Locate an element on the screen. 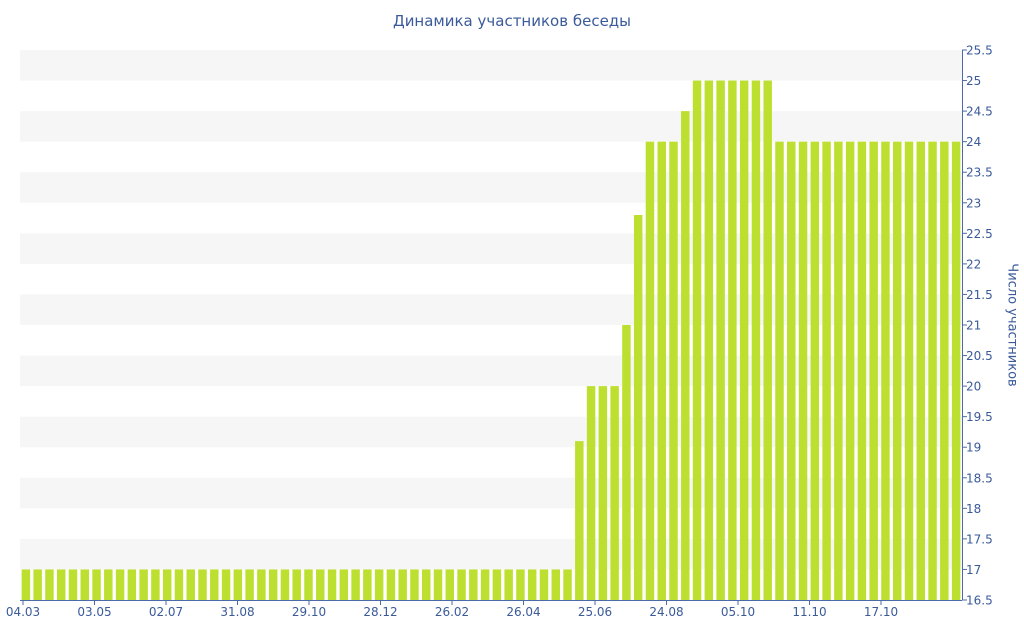 This screenshot has height=640, width=1024. y-tick-label: 21.5 is located at coordinates (979, 295).